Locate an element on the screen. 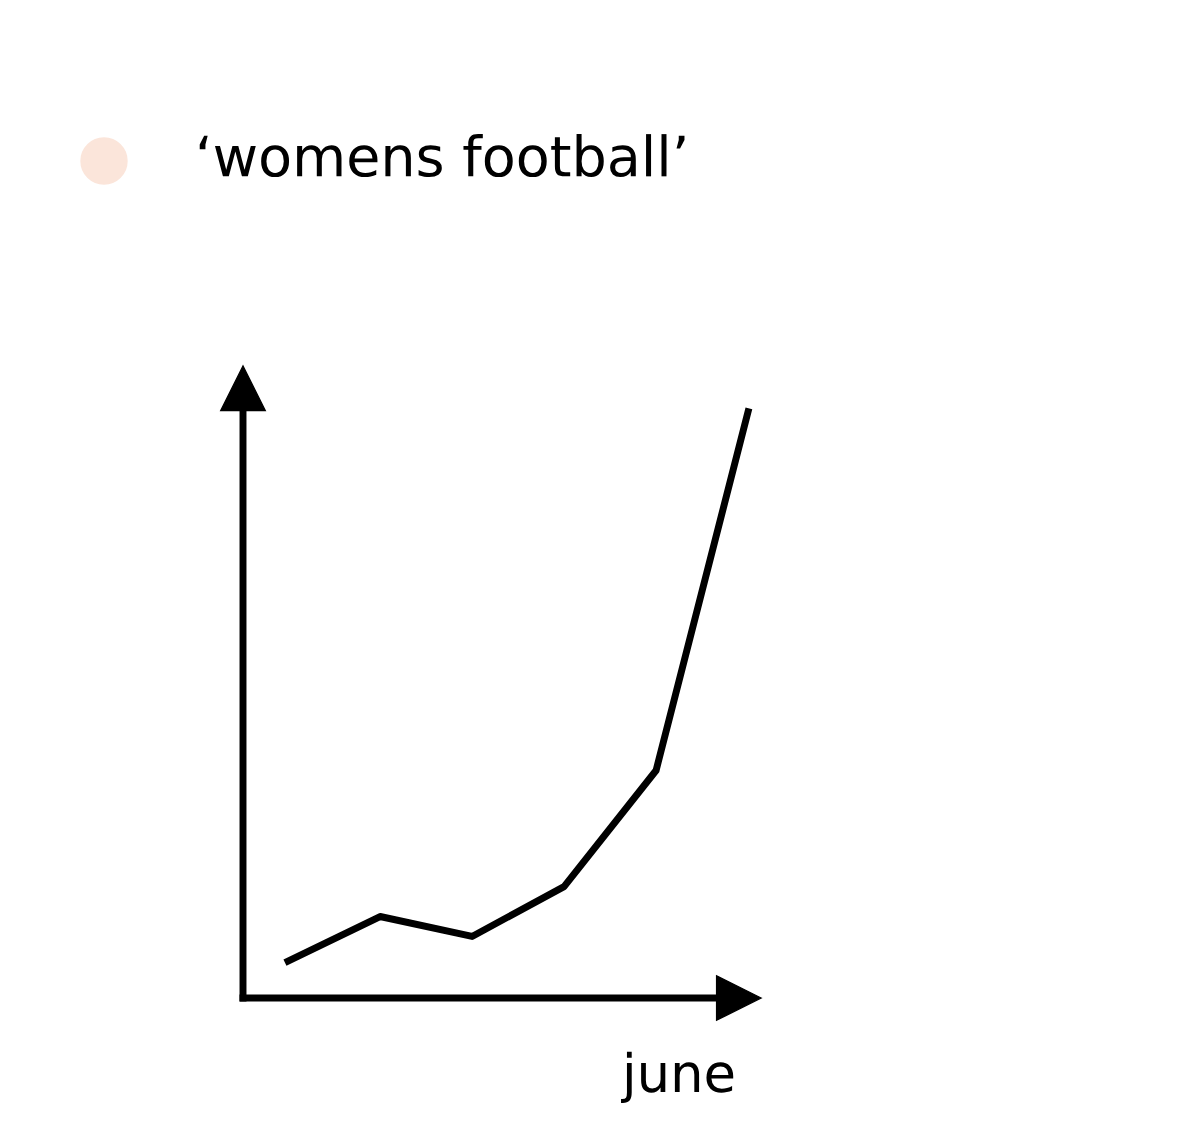 The height and width of the screenshot is (1132, 1193). x-axis-title: june is located at coordinates (677, 1077).